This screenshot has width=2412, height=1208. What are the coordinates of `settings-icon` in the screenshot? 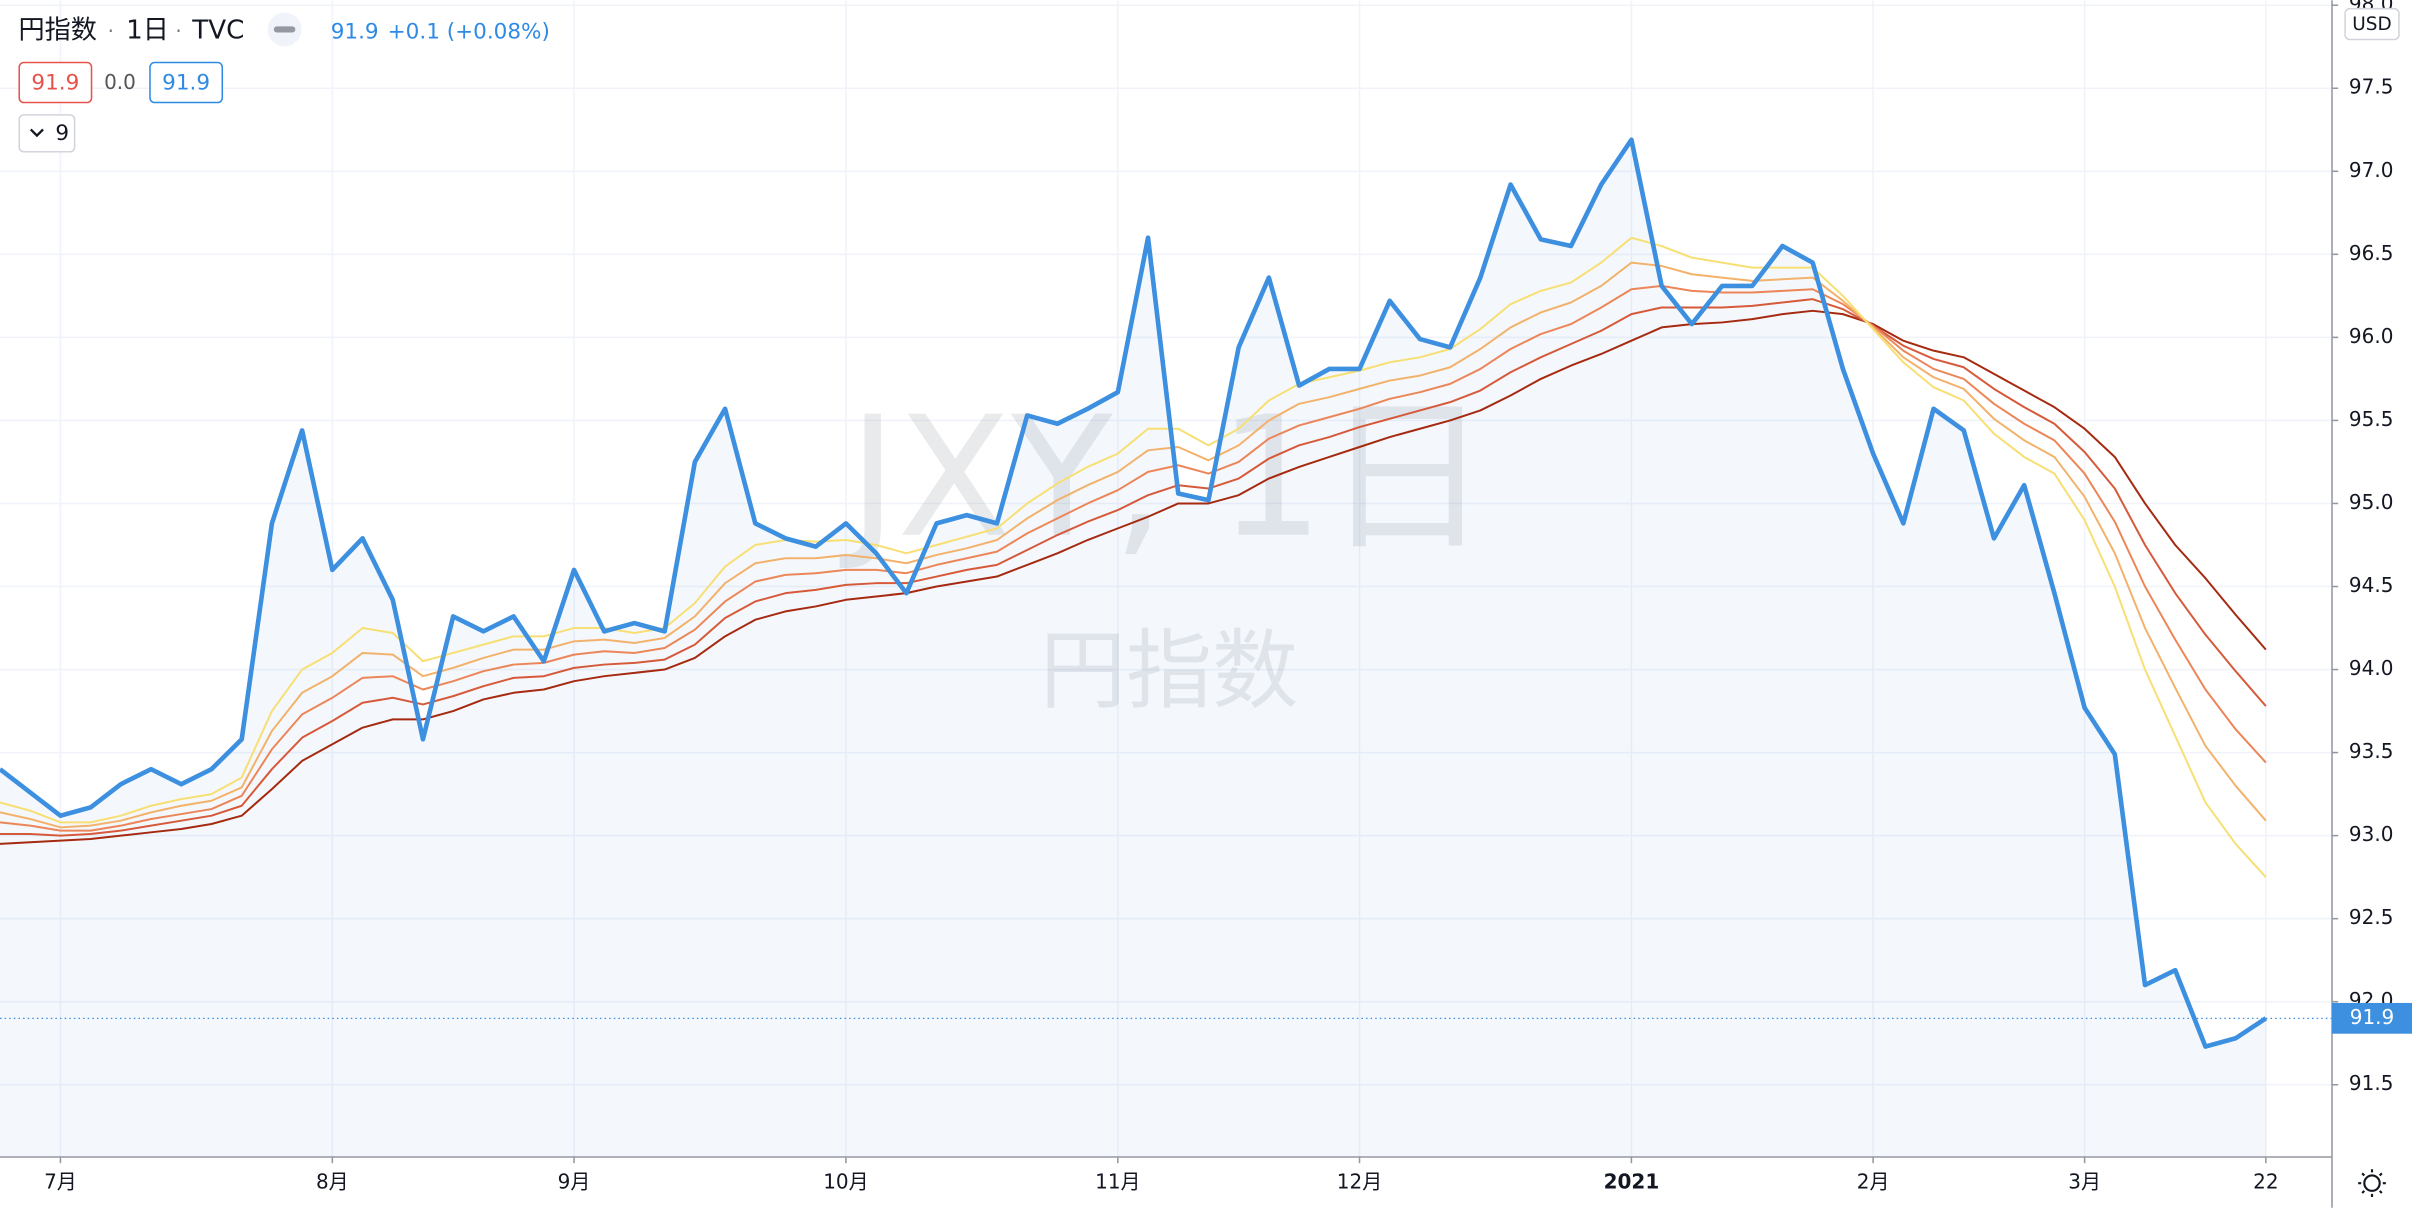 It's located at (2372, 1183).